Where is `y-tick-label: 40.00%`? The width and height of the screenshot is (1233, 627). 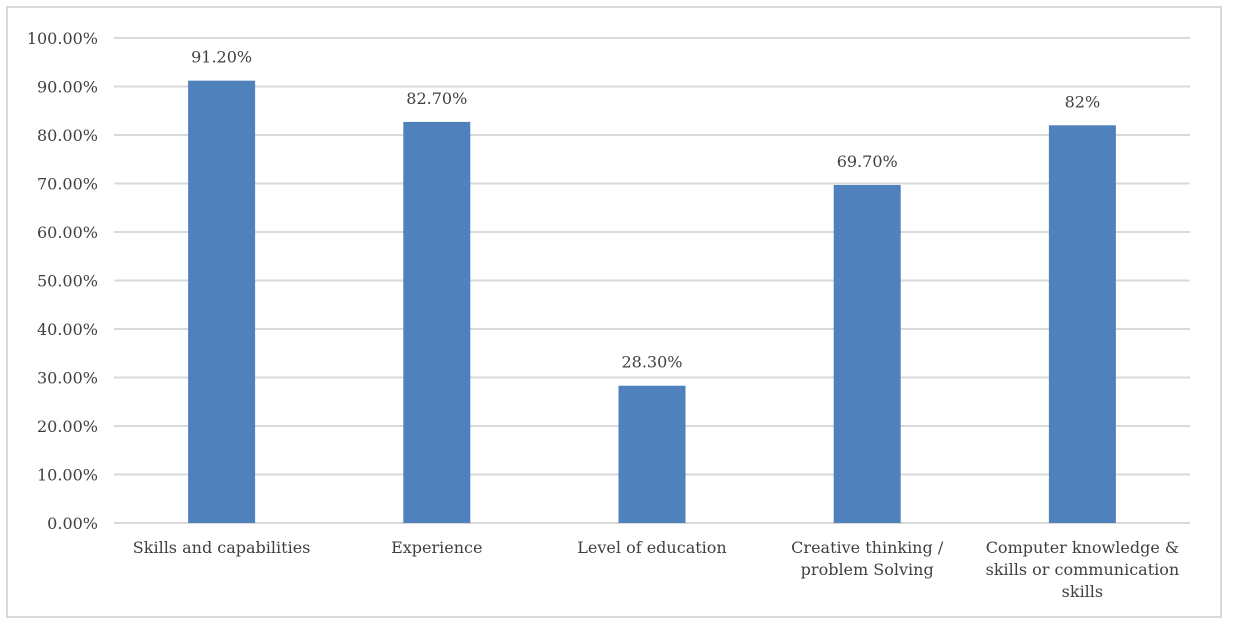
y-tick-label: 40.00% is located at coordinates (67, 329).